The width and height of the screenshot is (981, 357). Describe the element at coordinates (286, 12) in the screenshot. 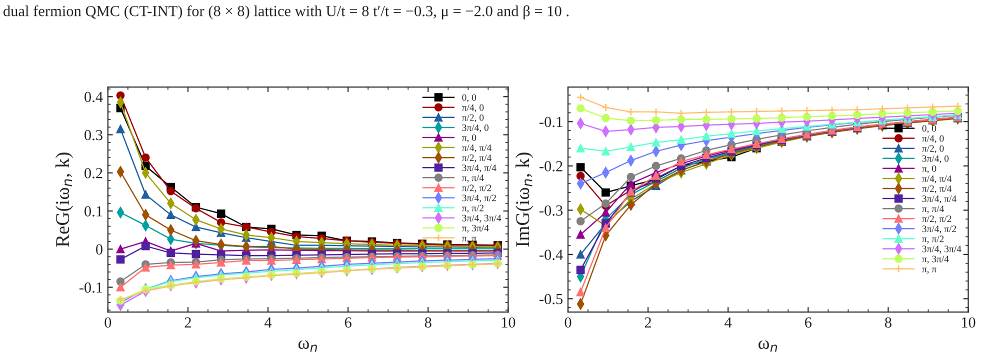

I see `text: dual fermion QMC (CT-INT) for (8 × 8) lattice with U/t = 8 t′/t = −0.3, μ = −2.0 and β = 10 .` at that location.